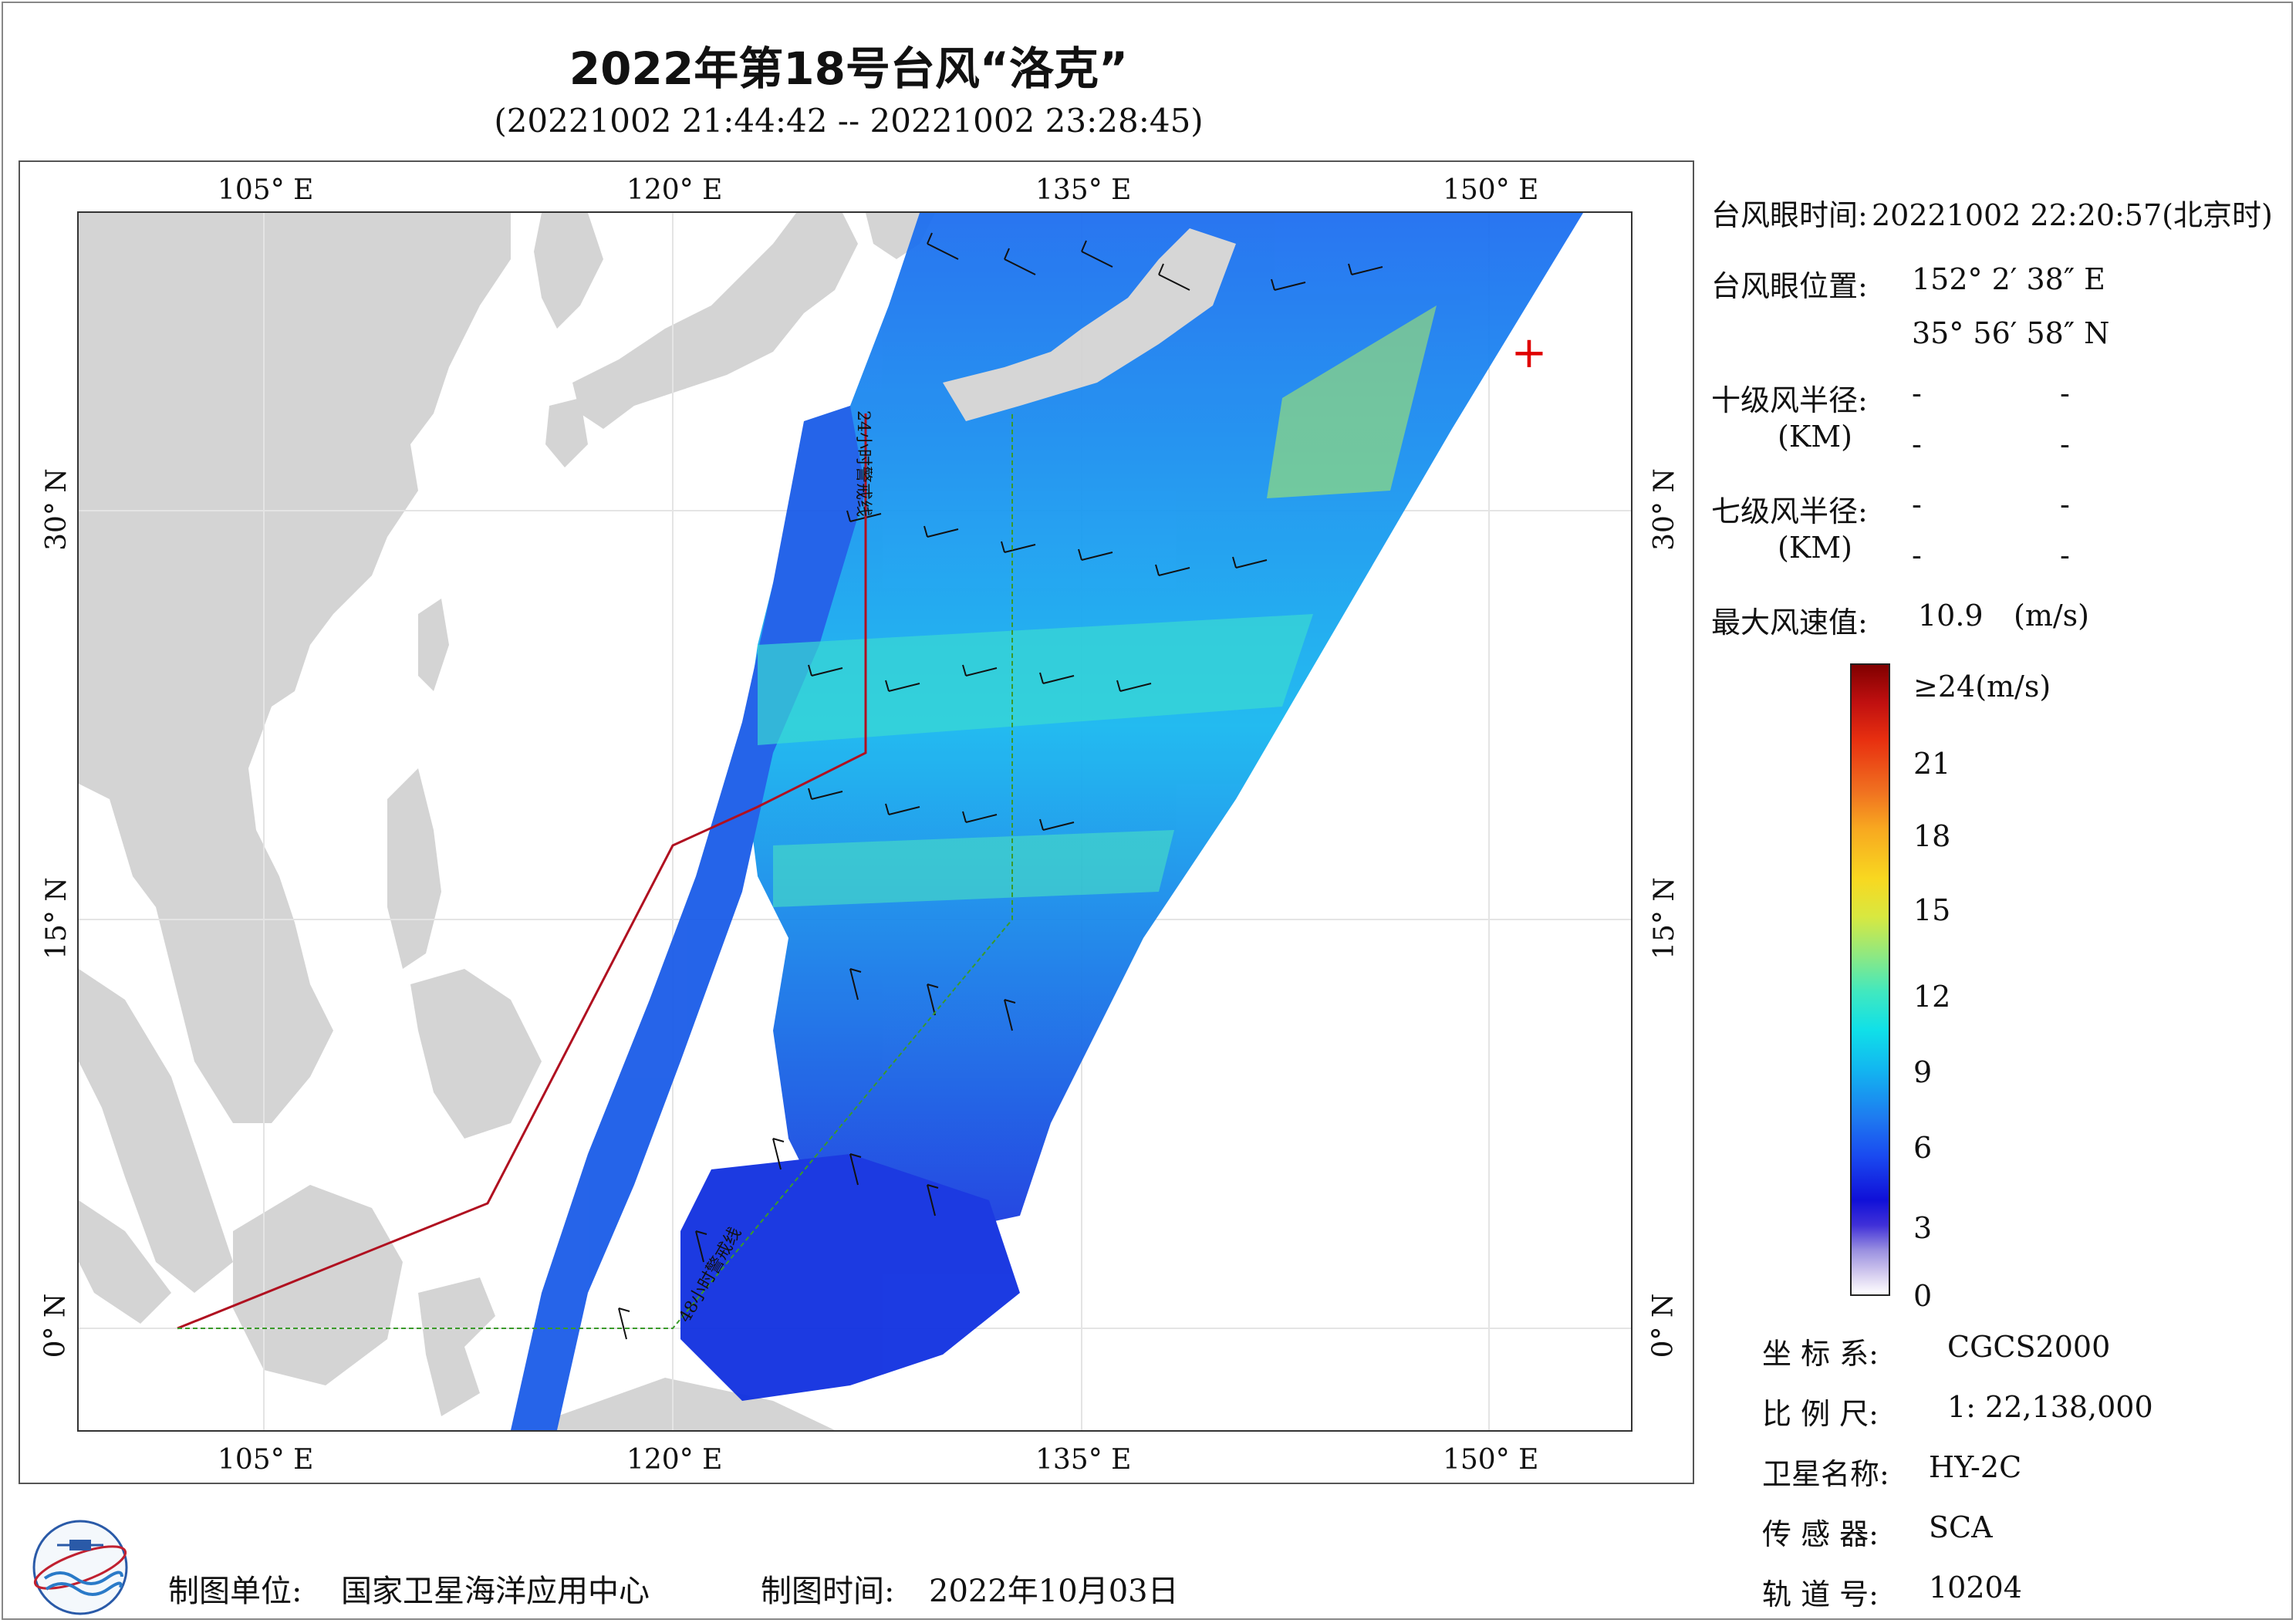 The image size is (2296, 1623). Describe the element at coordinates (1932, 764) in the screenshot. I see `colorbar-label: 21` at that location.